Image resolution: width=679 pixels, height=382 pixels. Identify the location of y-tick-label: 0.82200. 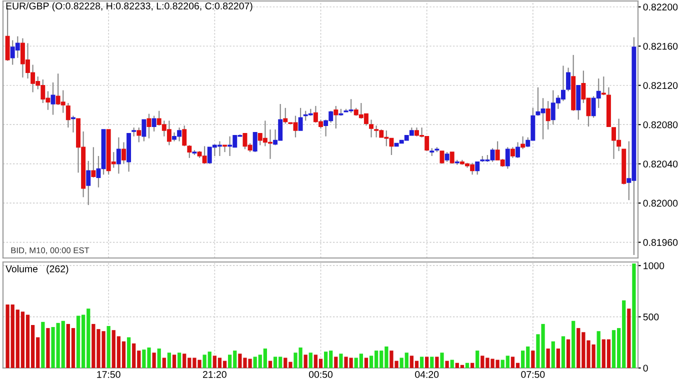
(660, 7).